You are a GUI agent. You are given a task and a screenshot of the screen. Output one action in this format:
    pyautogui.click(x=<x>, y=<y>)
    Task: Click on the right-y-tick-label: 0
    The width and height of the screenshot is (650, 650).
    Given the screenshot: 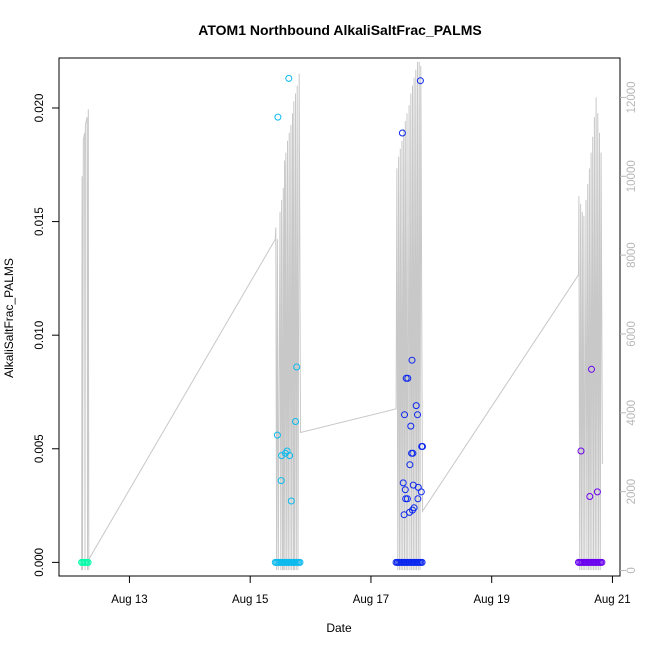 What is the action you would take?
    pyautogui.click(x=632, y=570)
    